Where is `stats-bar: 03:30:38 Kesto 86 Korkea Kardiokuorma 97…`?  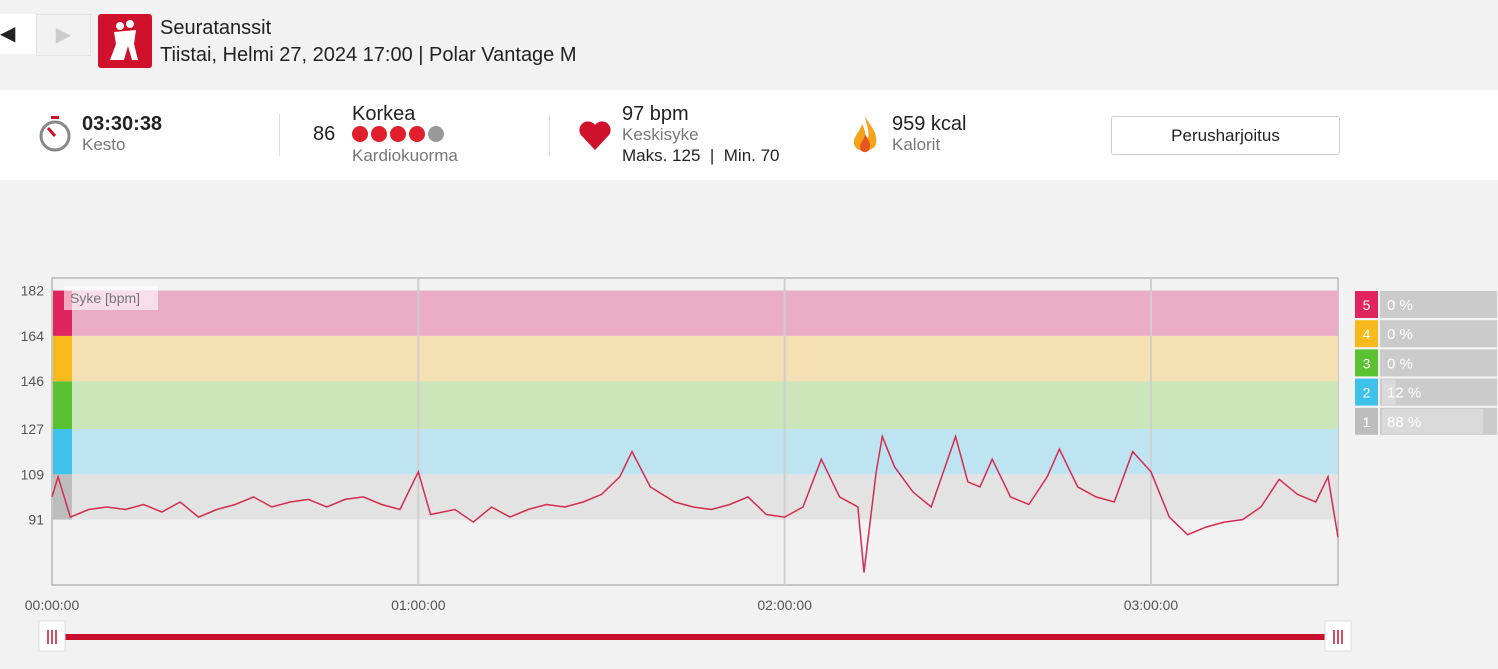
stats-bar: 03:30:38 Kesto 86 Korkea Kardiokuorma 97… is located at coordinates (749, 135).